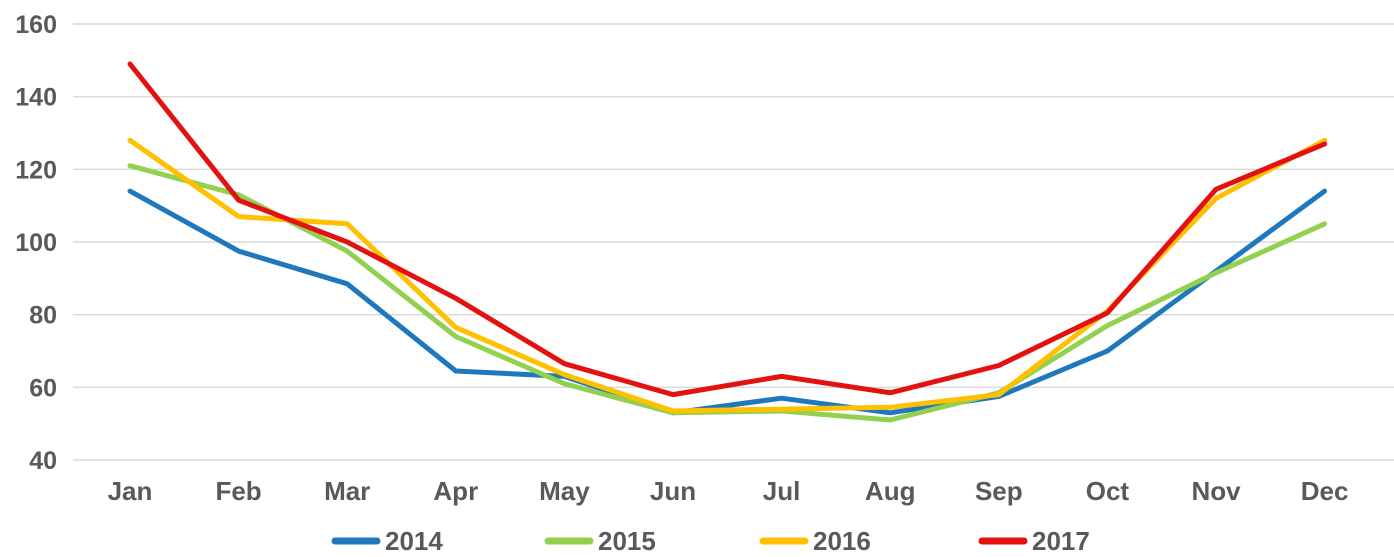 This screenshot has width=1394, height=557. Describe the element at coordinates (238, 491) in the screenshot. I see `x-tick-label-feb: Feb` at that location.